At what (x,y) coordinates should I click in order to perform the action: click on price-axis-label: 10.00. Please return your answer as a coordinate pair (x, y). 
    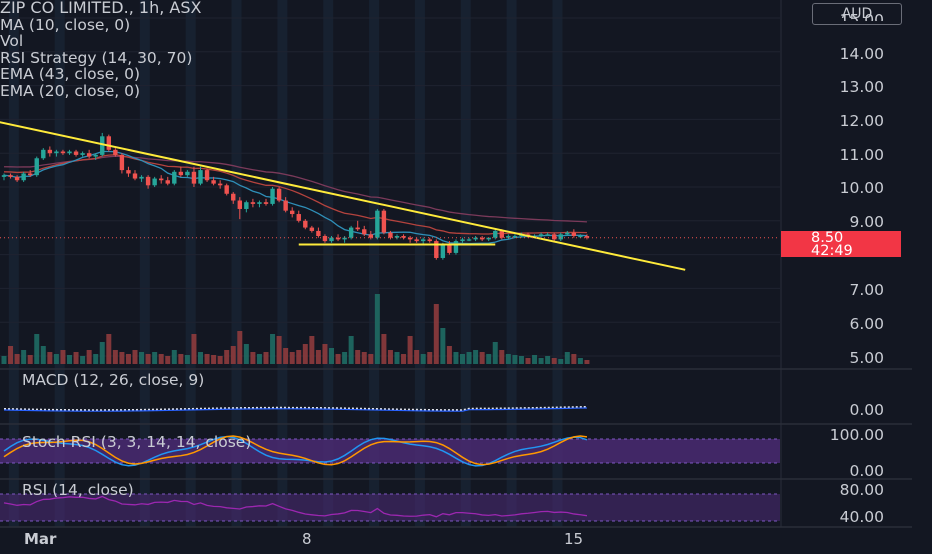
    Looking at the image, I should click on (861, 188).